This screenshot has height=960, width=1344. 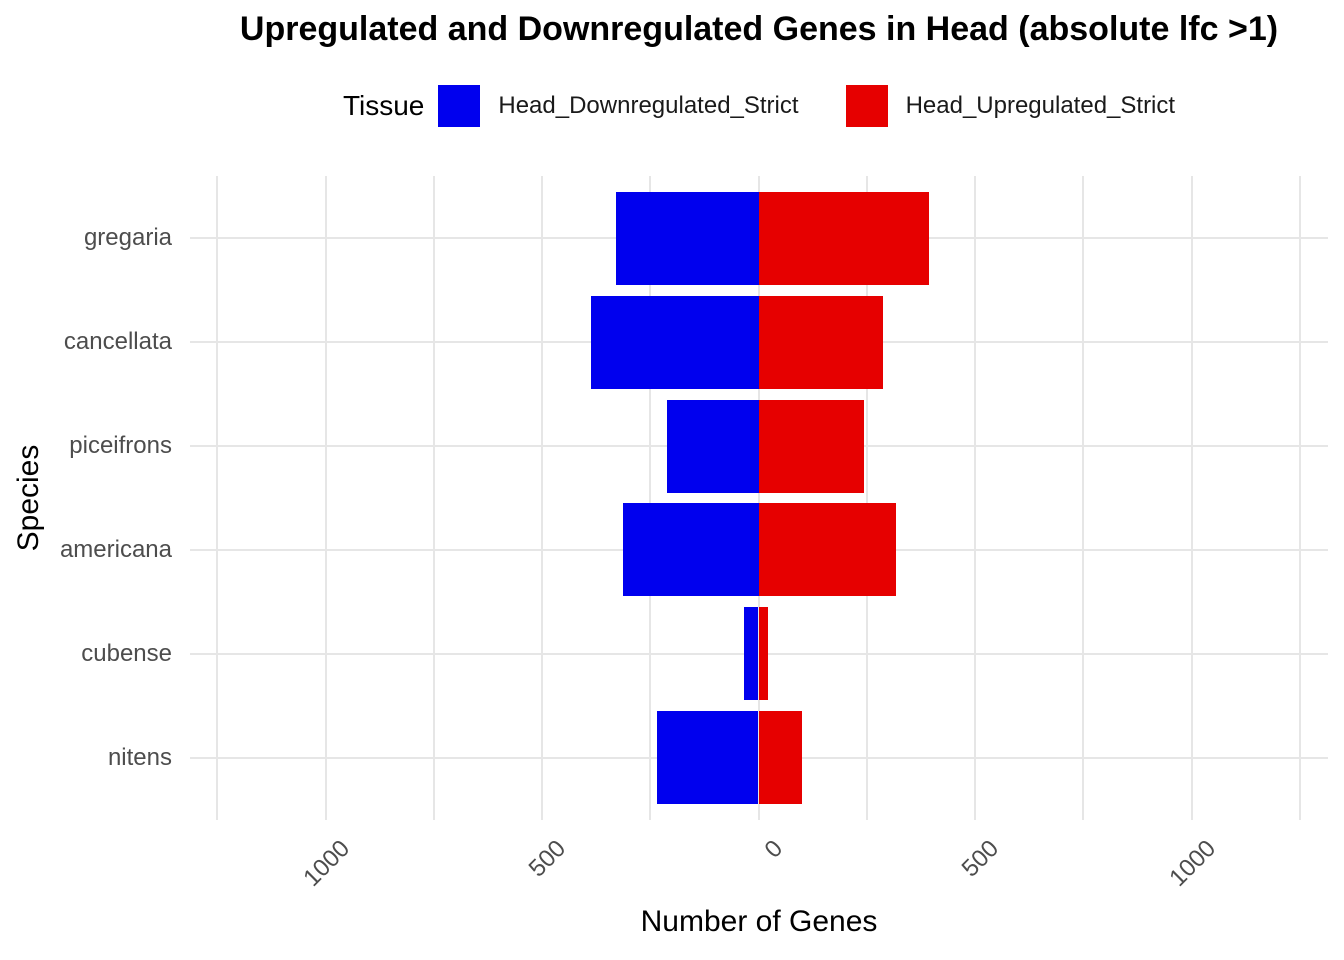 What do you see at coordinates (712, 446) in the screenshot?
I see `bar-downregulated-piceifrons` at bounding box center [712, 446].